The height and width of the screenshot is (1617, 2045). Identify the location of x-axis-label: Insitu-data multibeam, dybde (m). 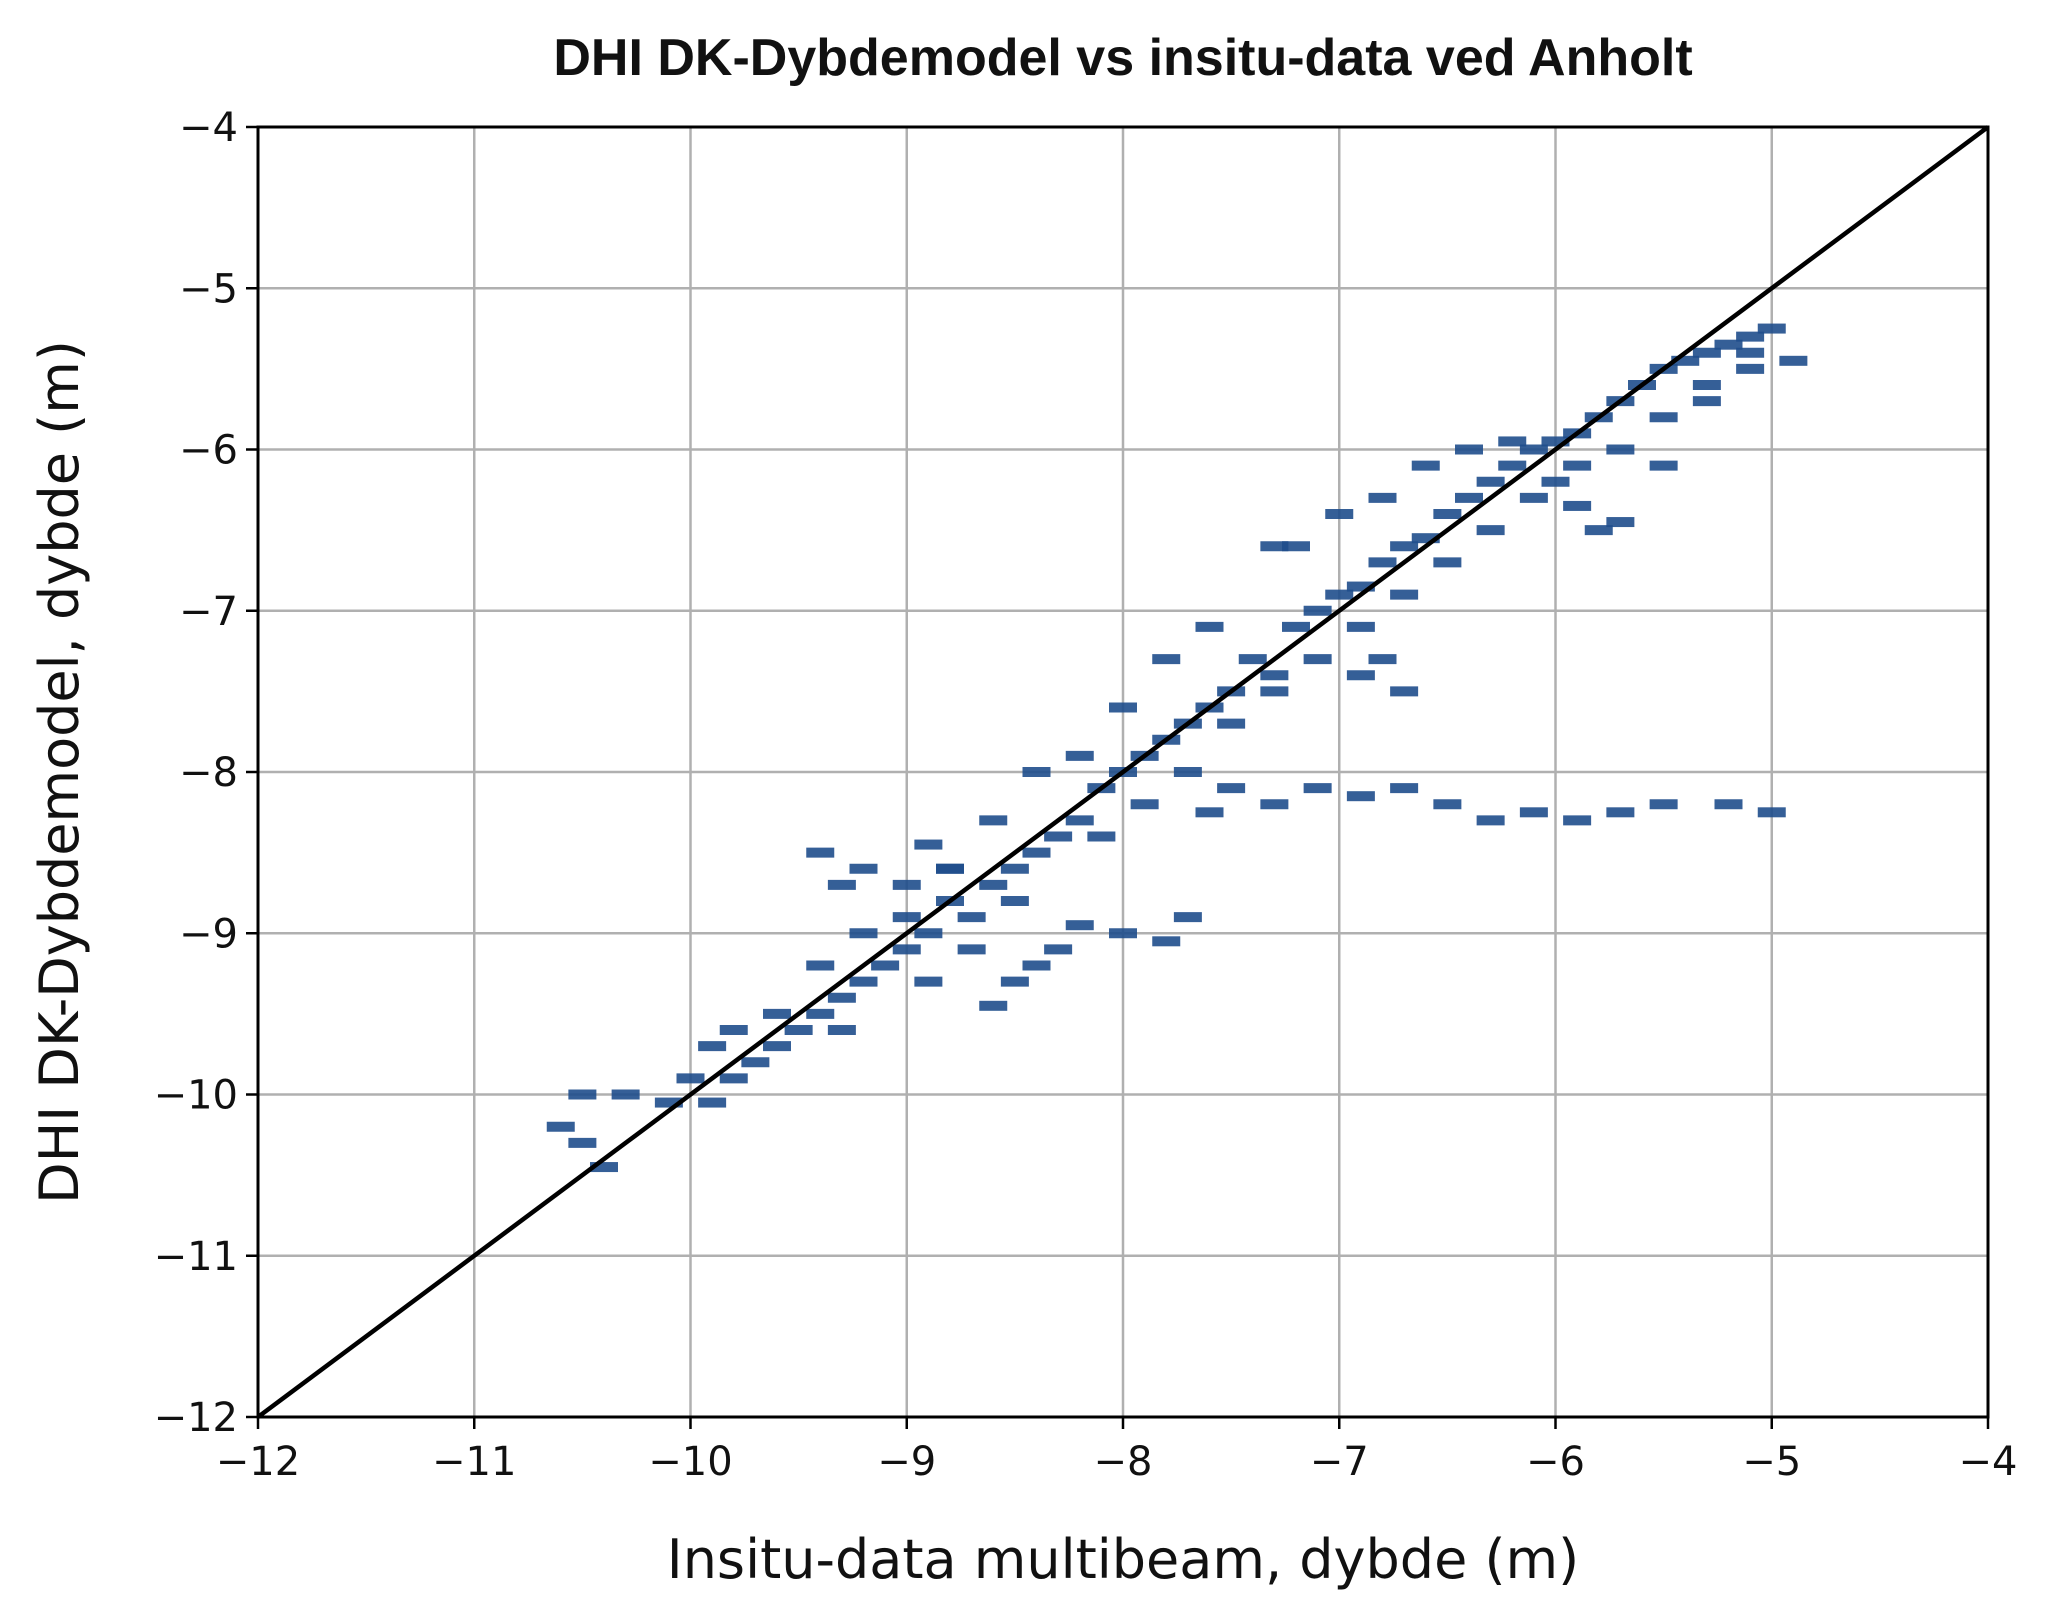
(1123, 1559).